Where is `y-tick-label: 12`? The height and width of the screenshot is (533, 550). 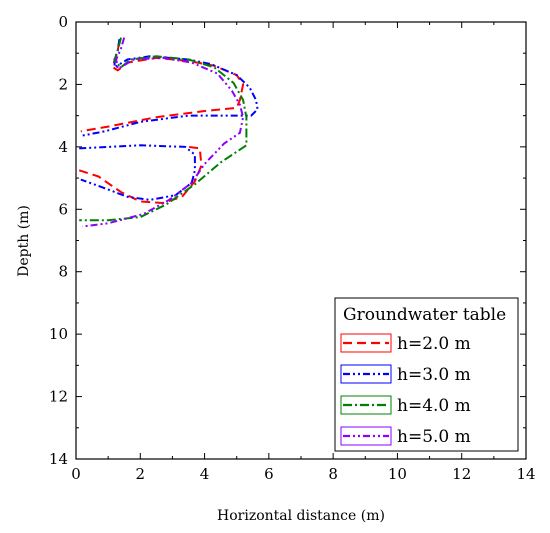
y-tick-label: 12 is located at coordinates (58, 397).